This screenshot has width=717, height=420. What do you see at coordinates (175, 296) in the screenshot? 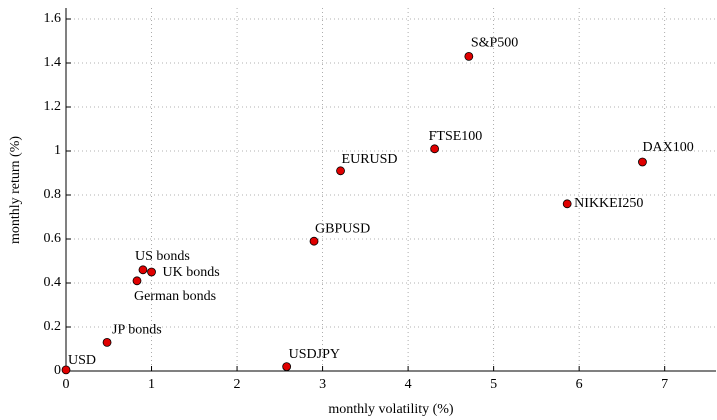
I see `point-label: German bonds` at bounding box center [175, 296].